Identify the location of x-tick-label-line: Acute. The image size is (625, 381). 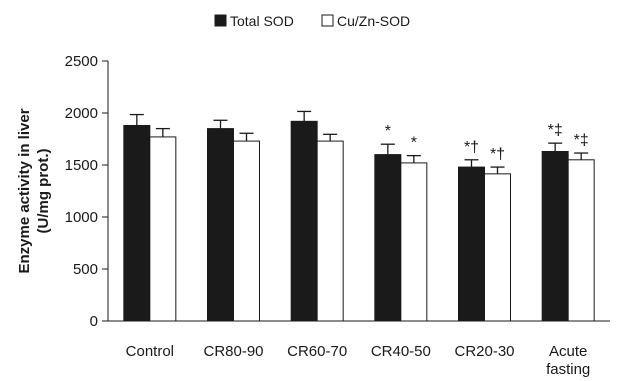
(568, 351).